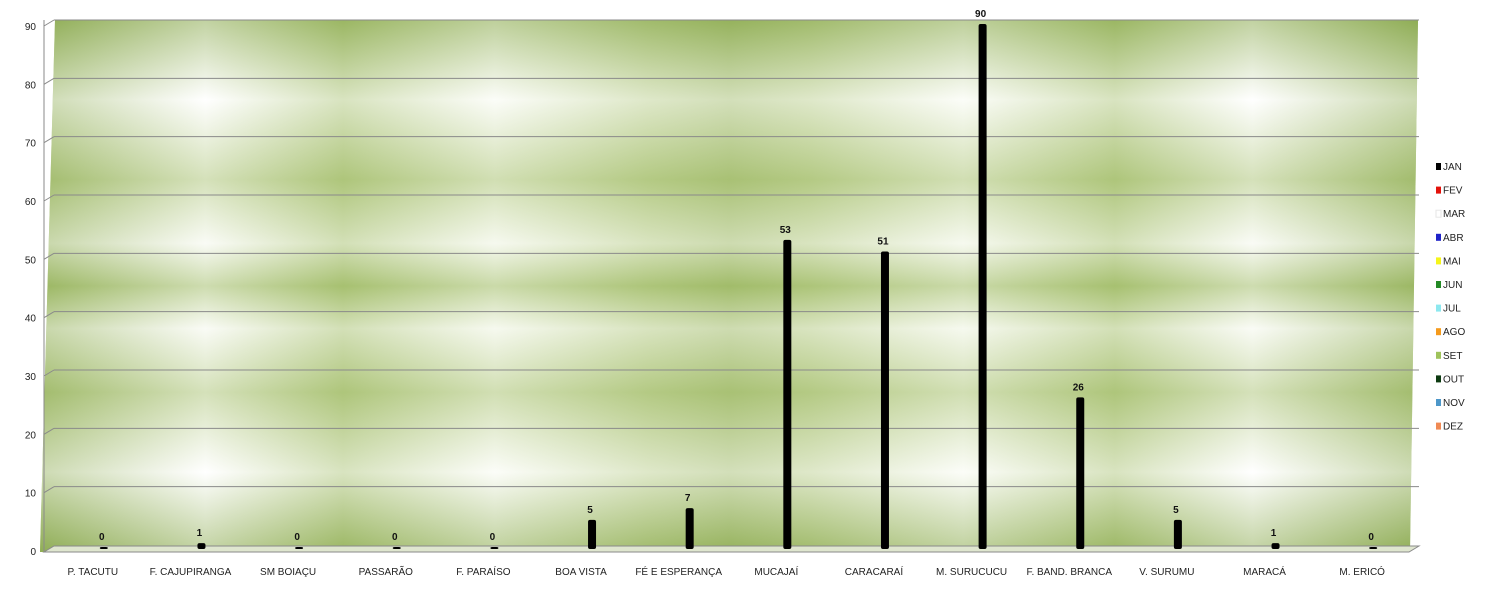  What do you see at coordinates (1452, 167) in the screenshot?
I see `legend-label: JAN` at bounding box center [1452, 167].